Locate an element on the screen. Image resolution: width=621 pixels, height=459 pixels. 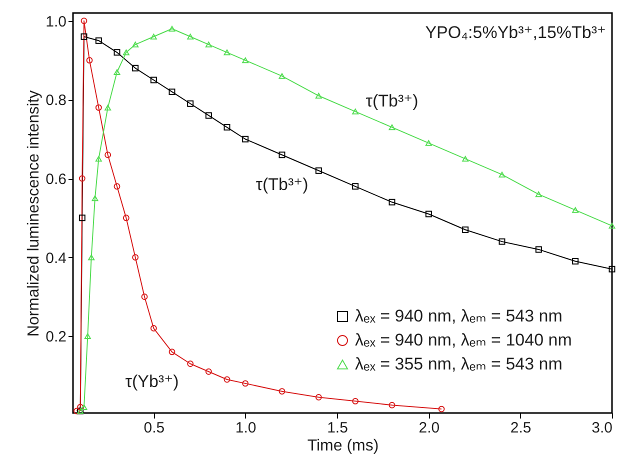
annotation: YPO₄:5%Yb³⁺,15%Tb³⁺ is located at coordinates (515, 32).